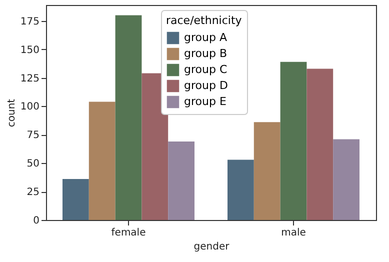 The image size is (389, 262). Describe the element at coordinates (30, 78) in the screenshot. I see `y-tick-label: 125` at that location.